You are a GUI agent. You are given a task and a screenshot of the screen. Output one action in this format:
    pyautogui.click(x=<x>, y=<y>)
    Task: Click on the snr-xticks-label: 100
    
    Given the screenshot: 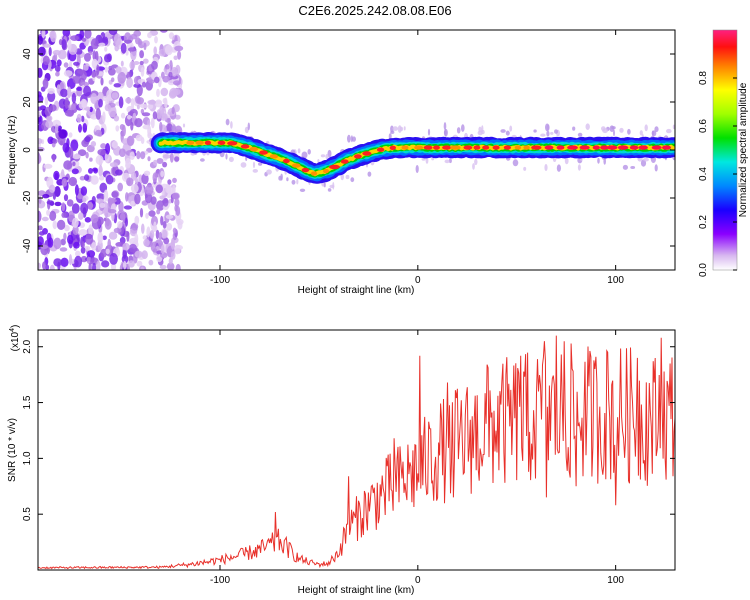 What is the action you would take?
    pyautogui.click(x=615, y=580)
    